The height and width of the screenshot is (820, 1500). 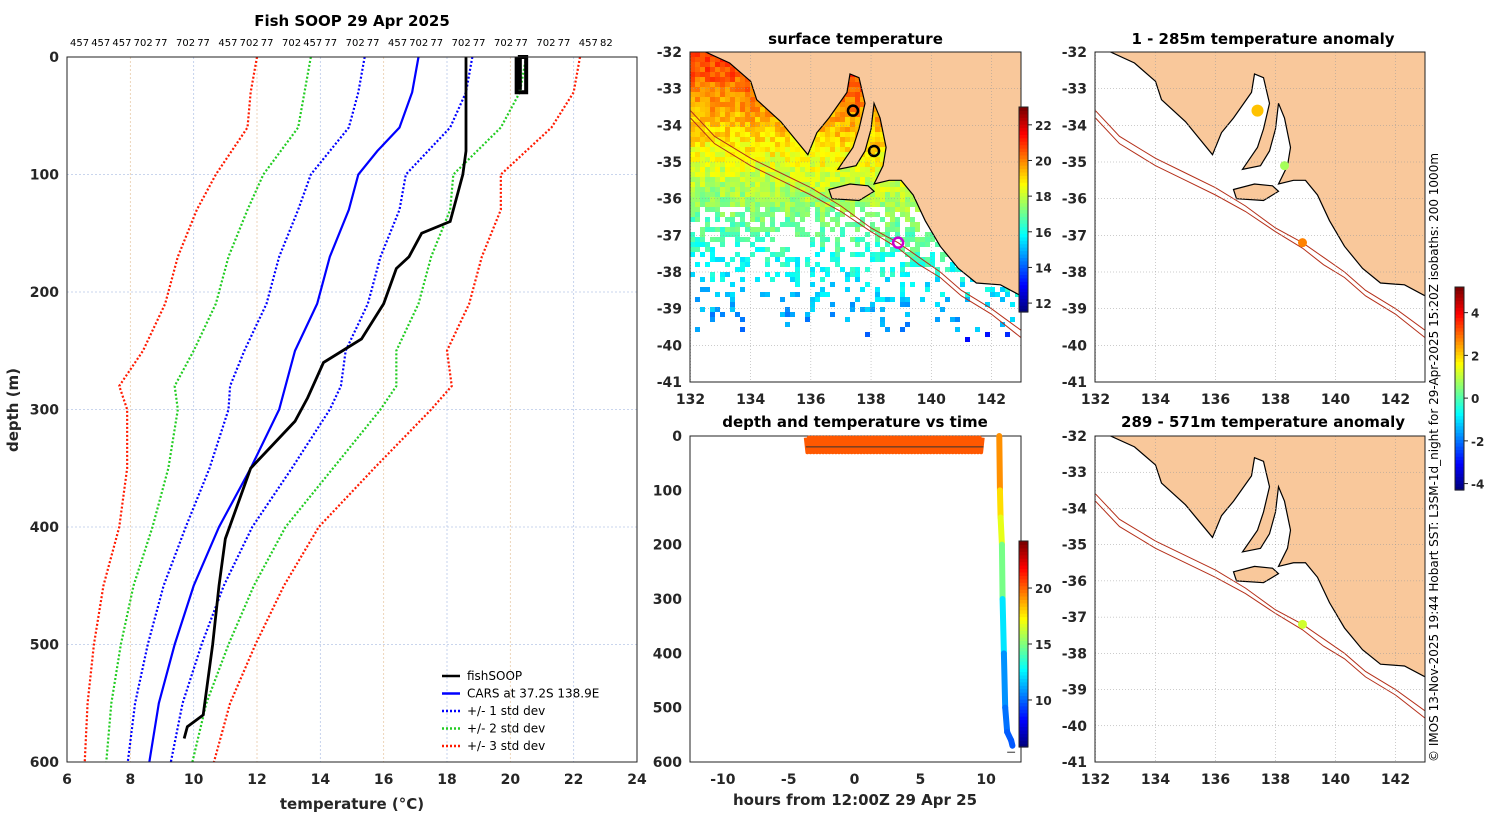 What do you see at coordinates (397, 43) in the screenshot?
I see `top-label: 457` at bounding box center [397, 43].